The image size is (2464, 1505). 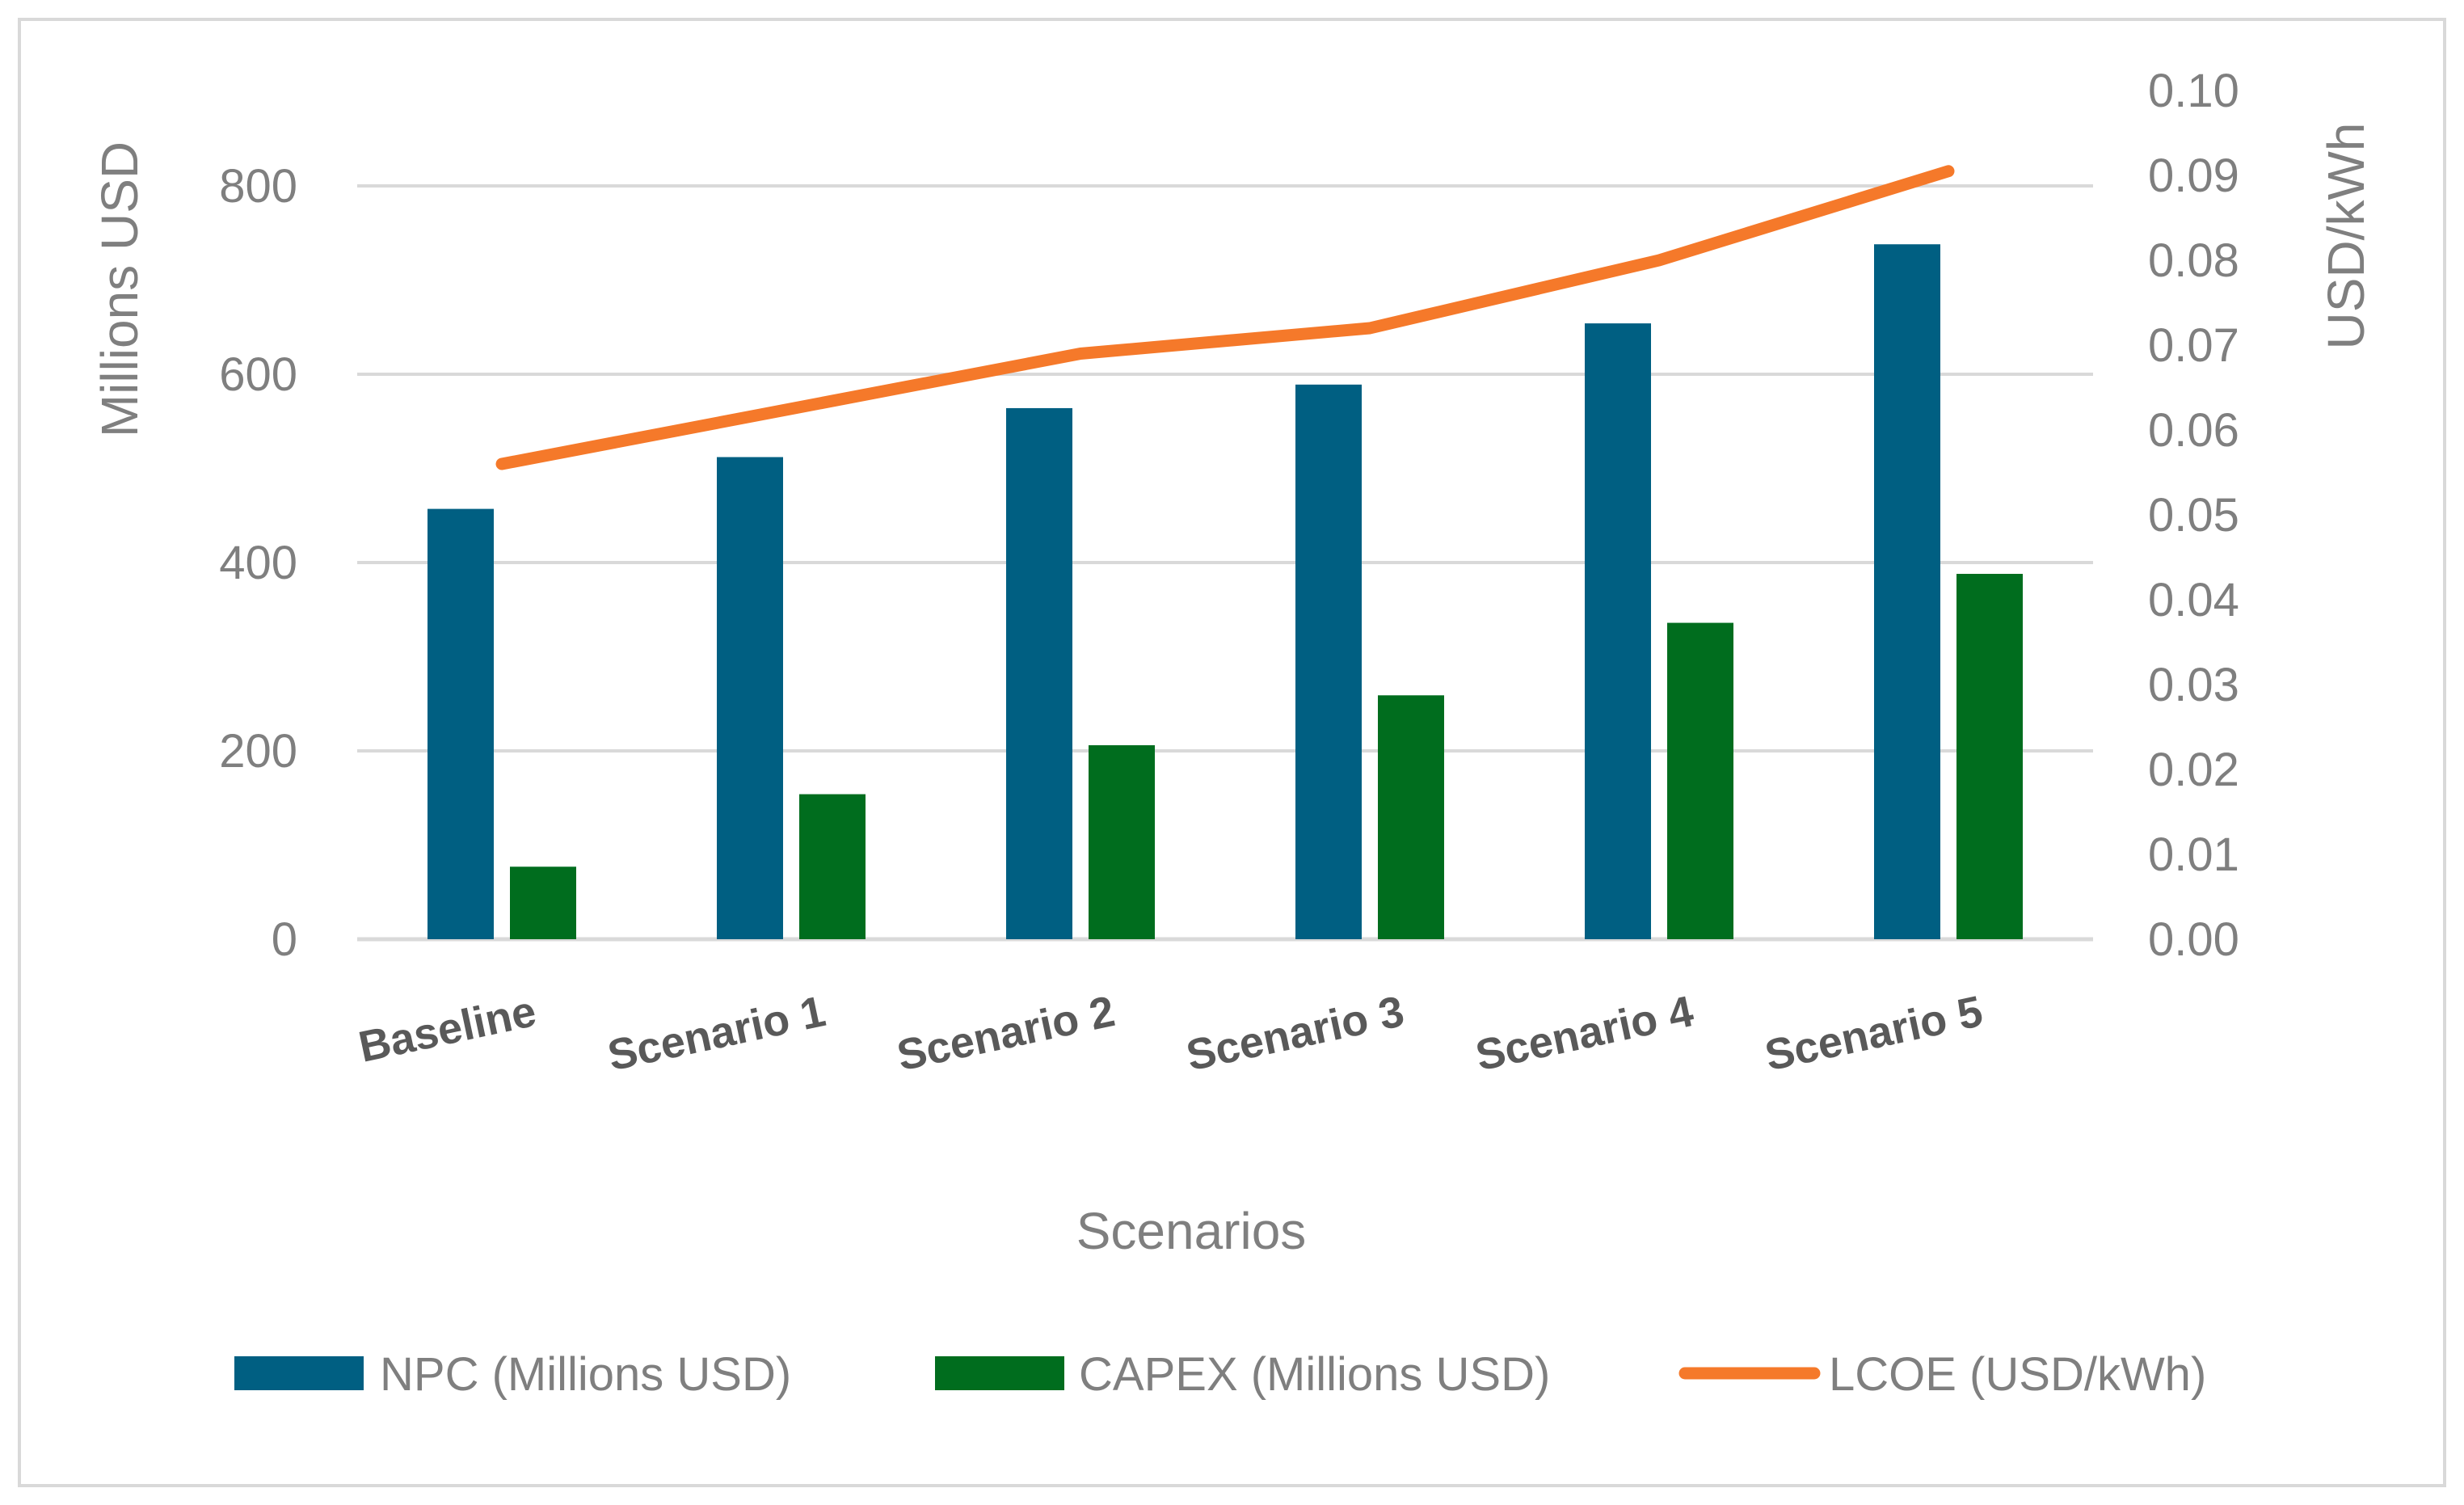 I want to click on lcoe-line-layer, so click(x=1225, y=318).